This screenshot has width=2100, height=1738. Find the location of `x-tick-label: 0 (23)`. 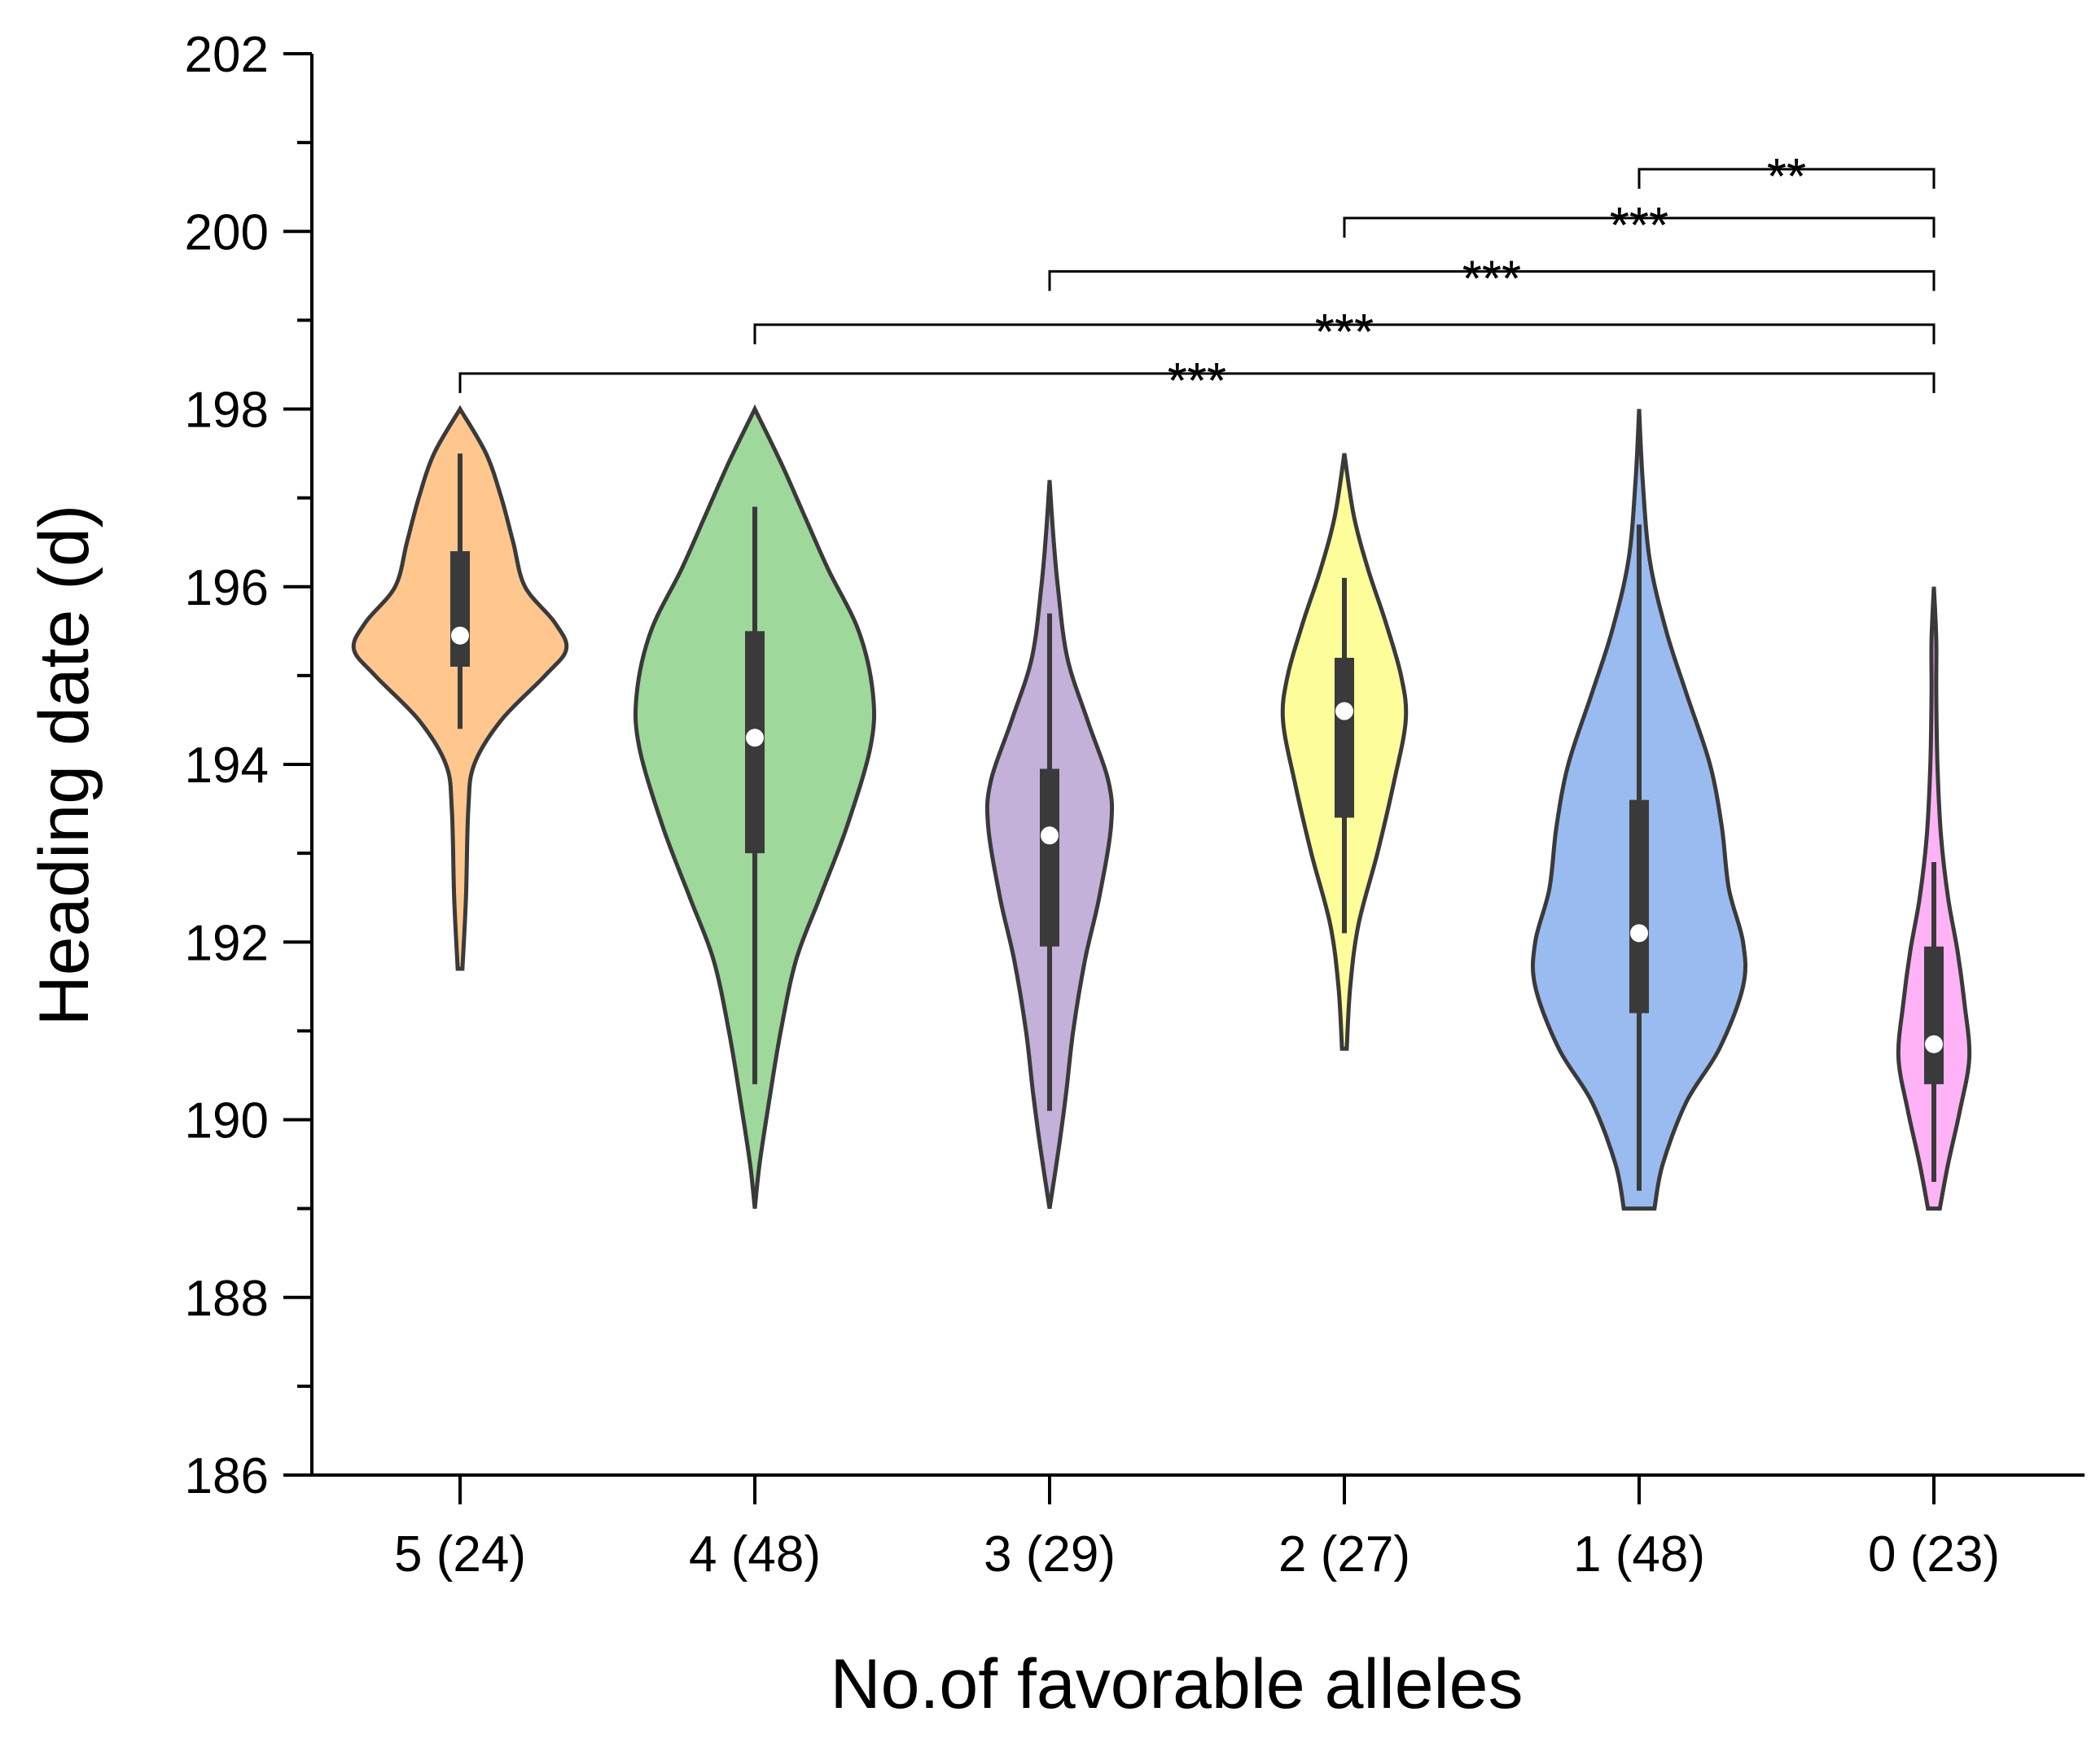

x-tick-label: 0 (23) is located at coordinates (1934, 1554).